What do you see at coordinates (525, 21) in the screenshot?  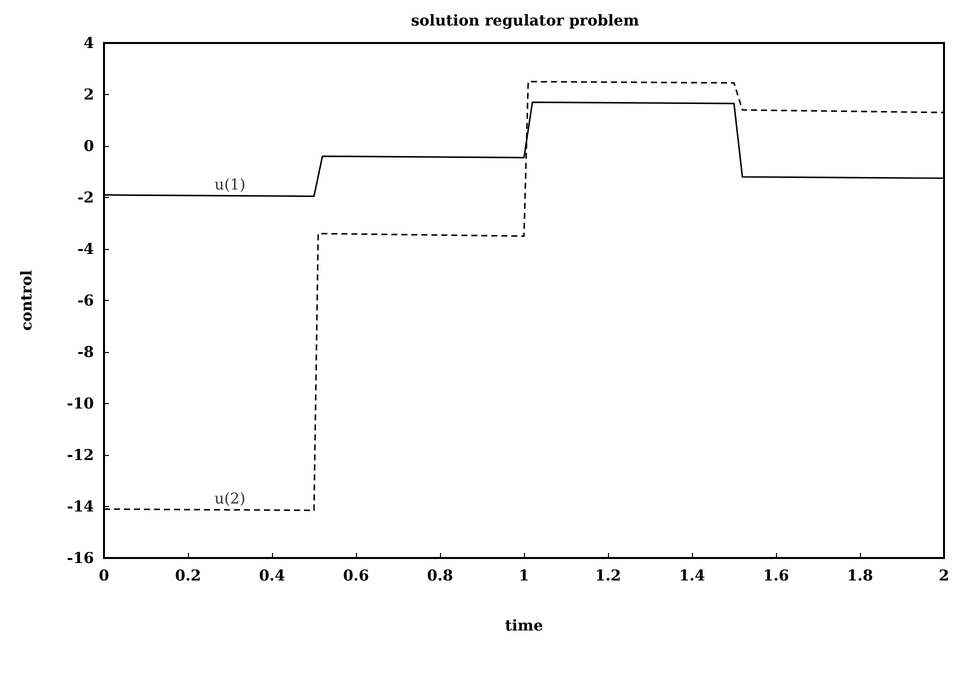 I see `chart-title: solution regulator problem` at bounding box center [525, 21].